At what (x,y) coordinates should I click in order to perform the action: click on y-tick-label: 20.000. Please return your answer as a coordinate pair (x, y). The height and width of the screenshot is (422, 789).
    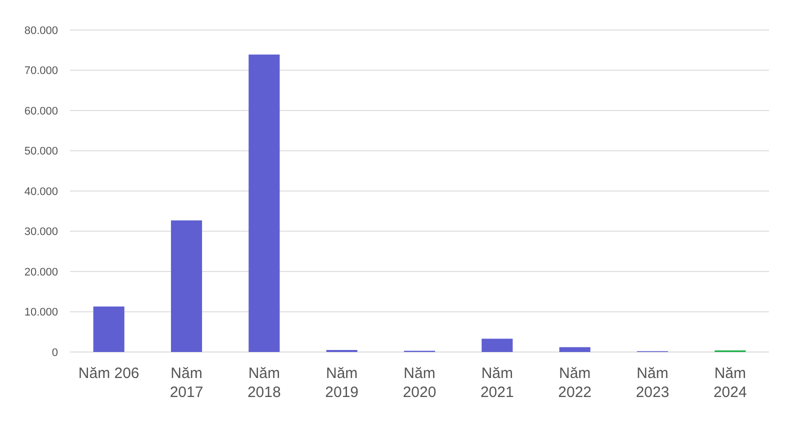
    Looking at the image, I should click on (41, 272).